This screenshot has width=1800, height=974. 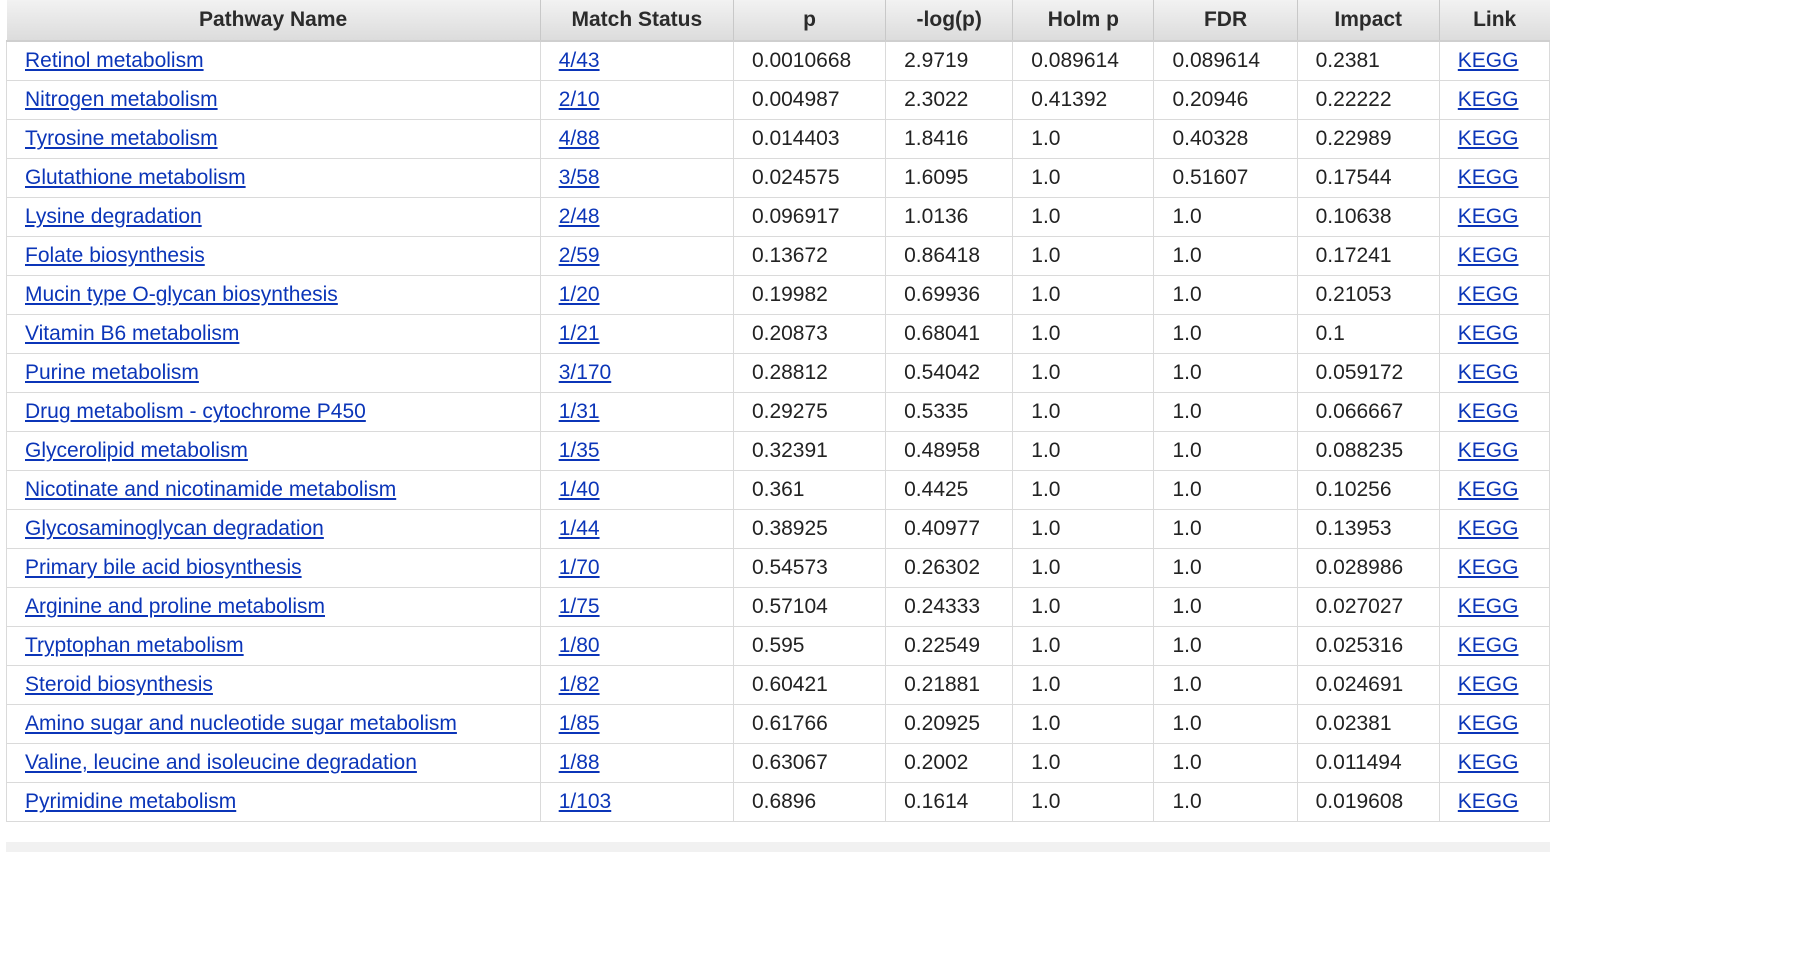 I want to click on pathway-name-link: Vitamin B6 metabolism, so click(x=132, y=333).